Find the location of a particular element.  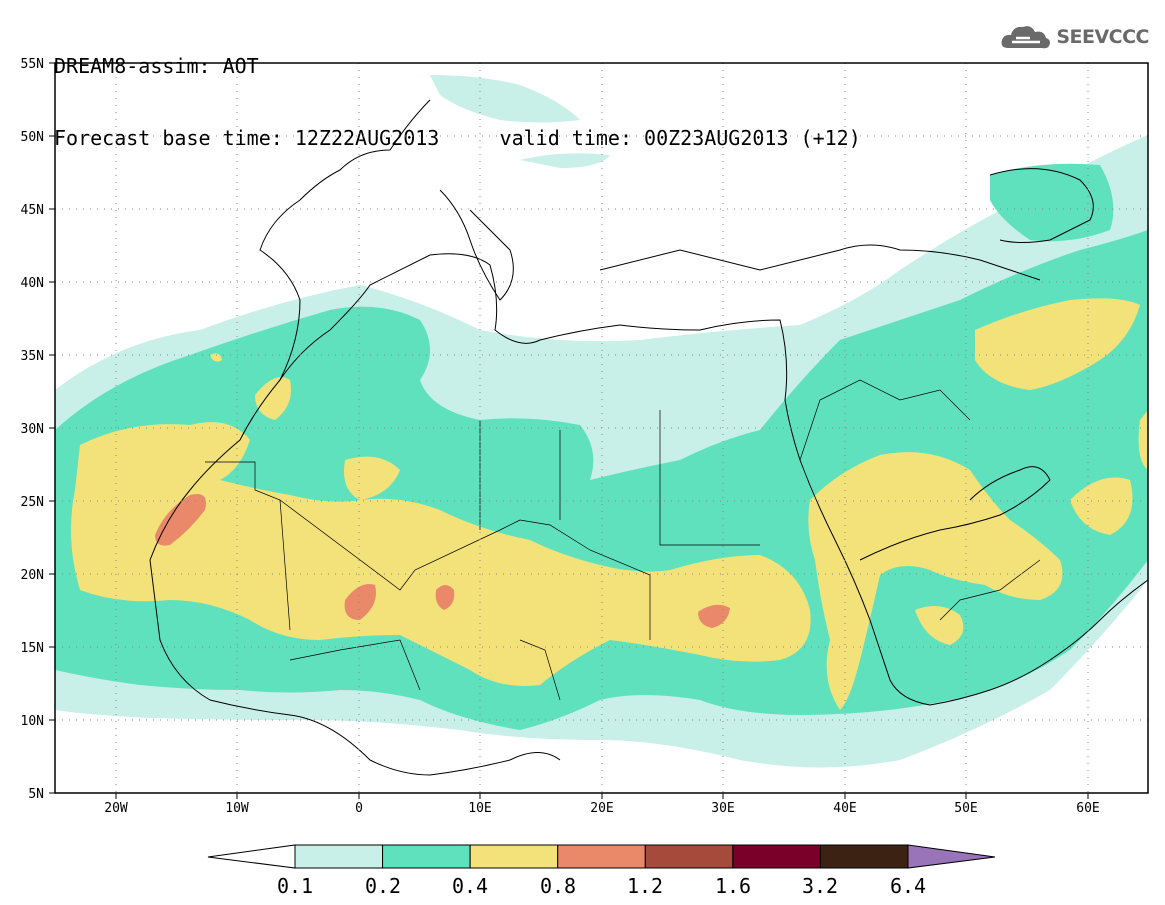

lon-label: 20E is located at coordinates (601, 808).